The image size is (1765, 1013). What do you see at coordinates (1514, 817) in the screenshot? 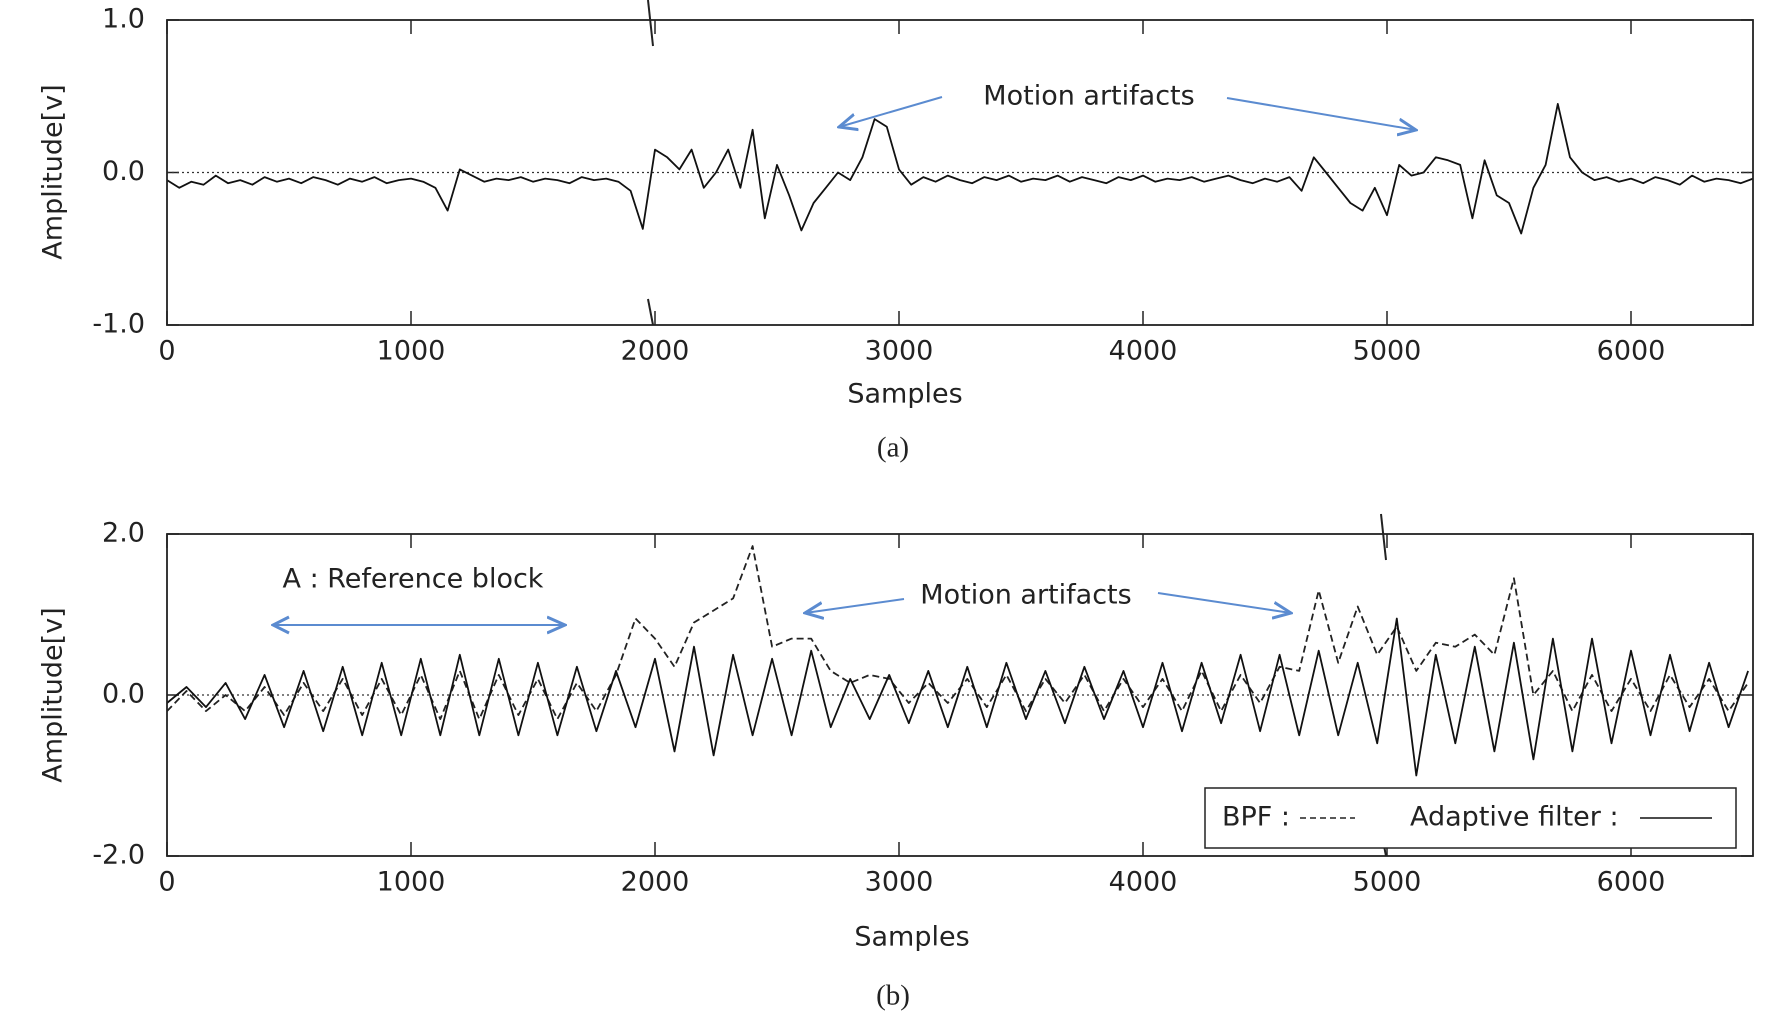
I see `legend-label: Adaptive filter :` at bounding box center [1514, 817].